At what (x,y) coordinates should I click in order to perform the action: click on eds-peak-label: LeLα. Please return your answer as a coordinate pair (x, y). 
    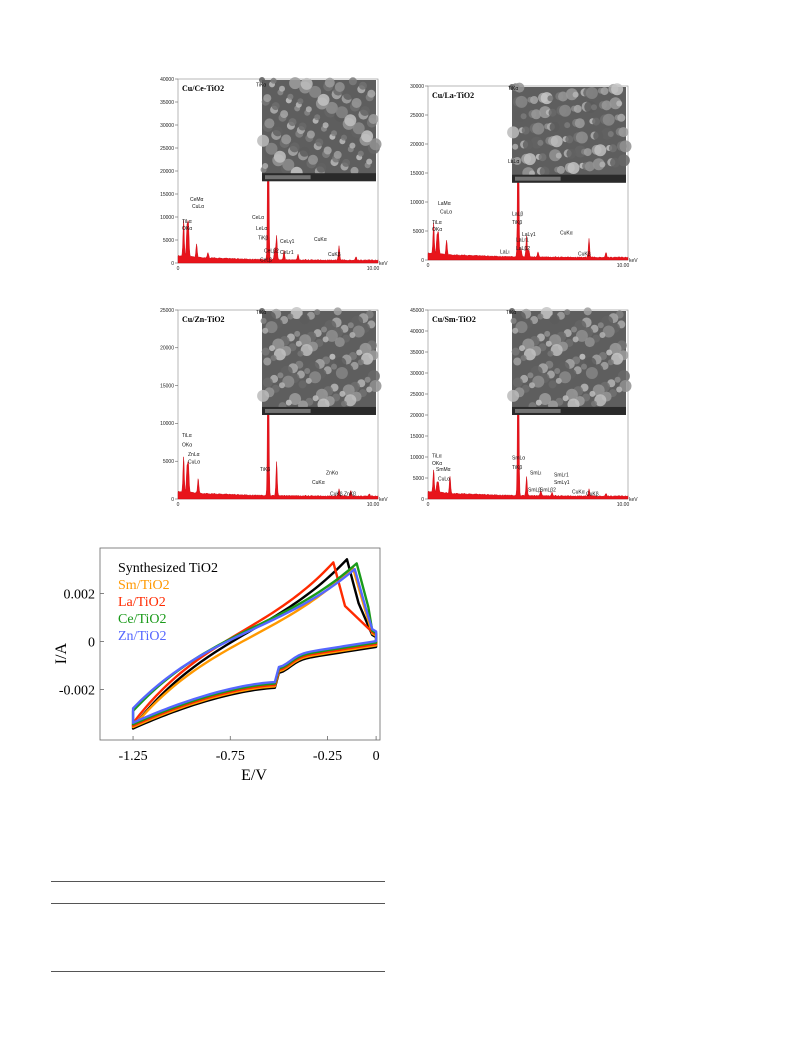
    Looking at the image, I should click on (261, 229).